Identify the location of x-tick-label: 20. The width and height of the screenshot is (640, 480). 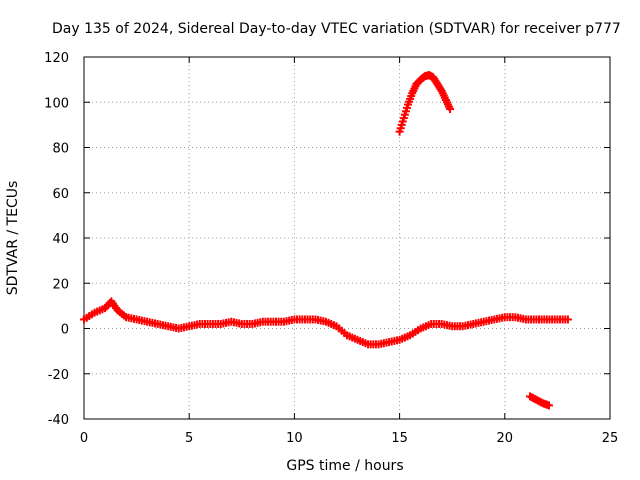
(505, 438).